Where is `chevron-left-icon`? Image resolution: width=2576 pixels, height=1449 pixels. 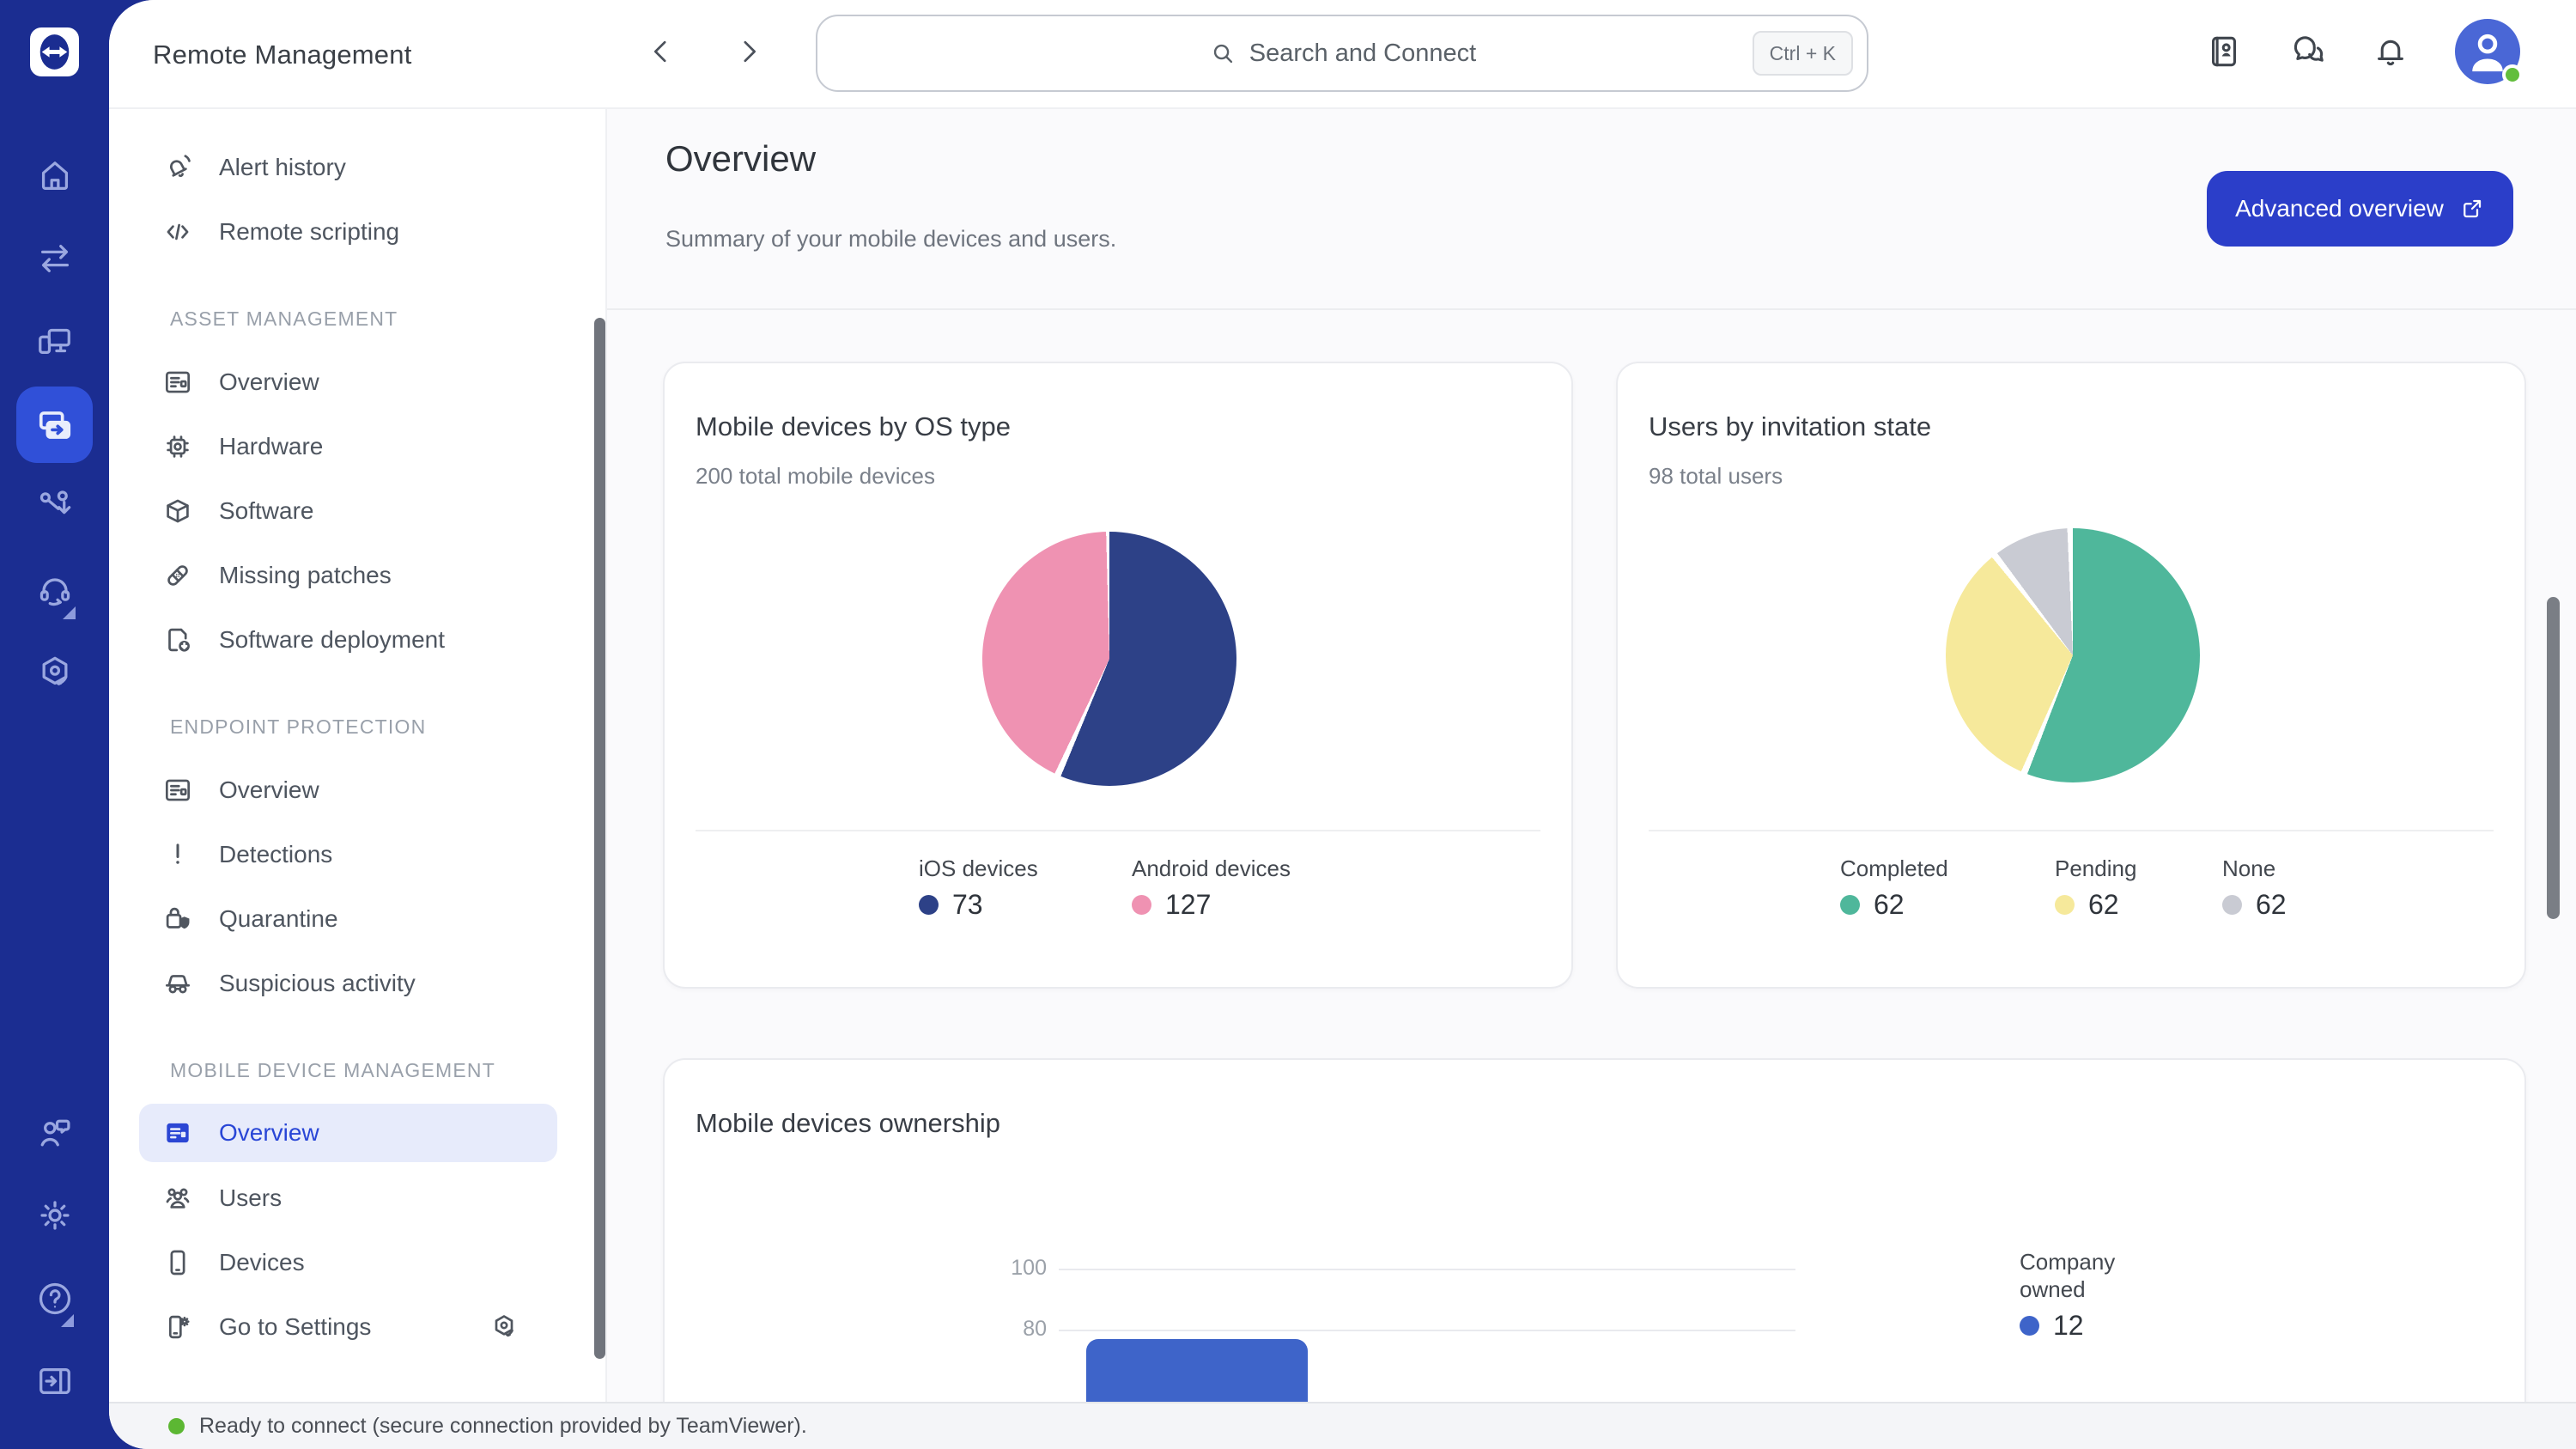 chevron-left-icon is located at coordinates (661, 51).